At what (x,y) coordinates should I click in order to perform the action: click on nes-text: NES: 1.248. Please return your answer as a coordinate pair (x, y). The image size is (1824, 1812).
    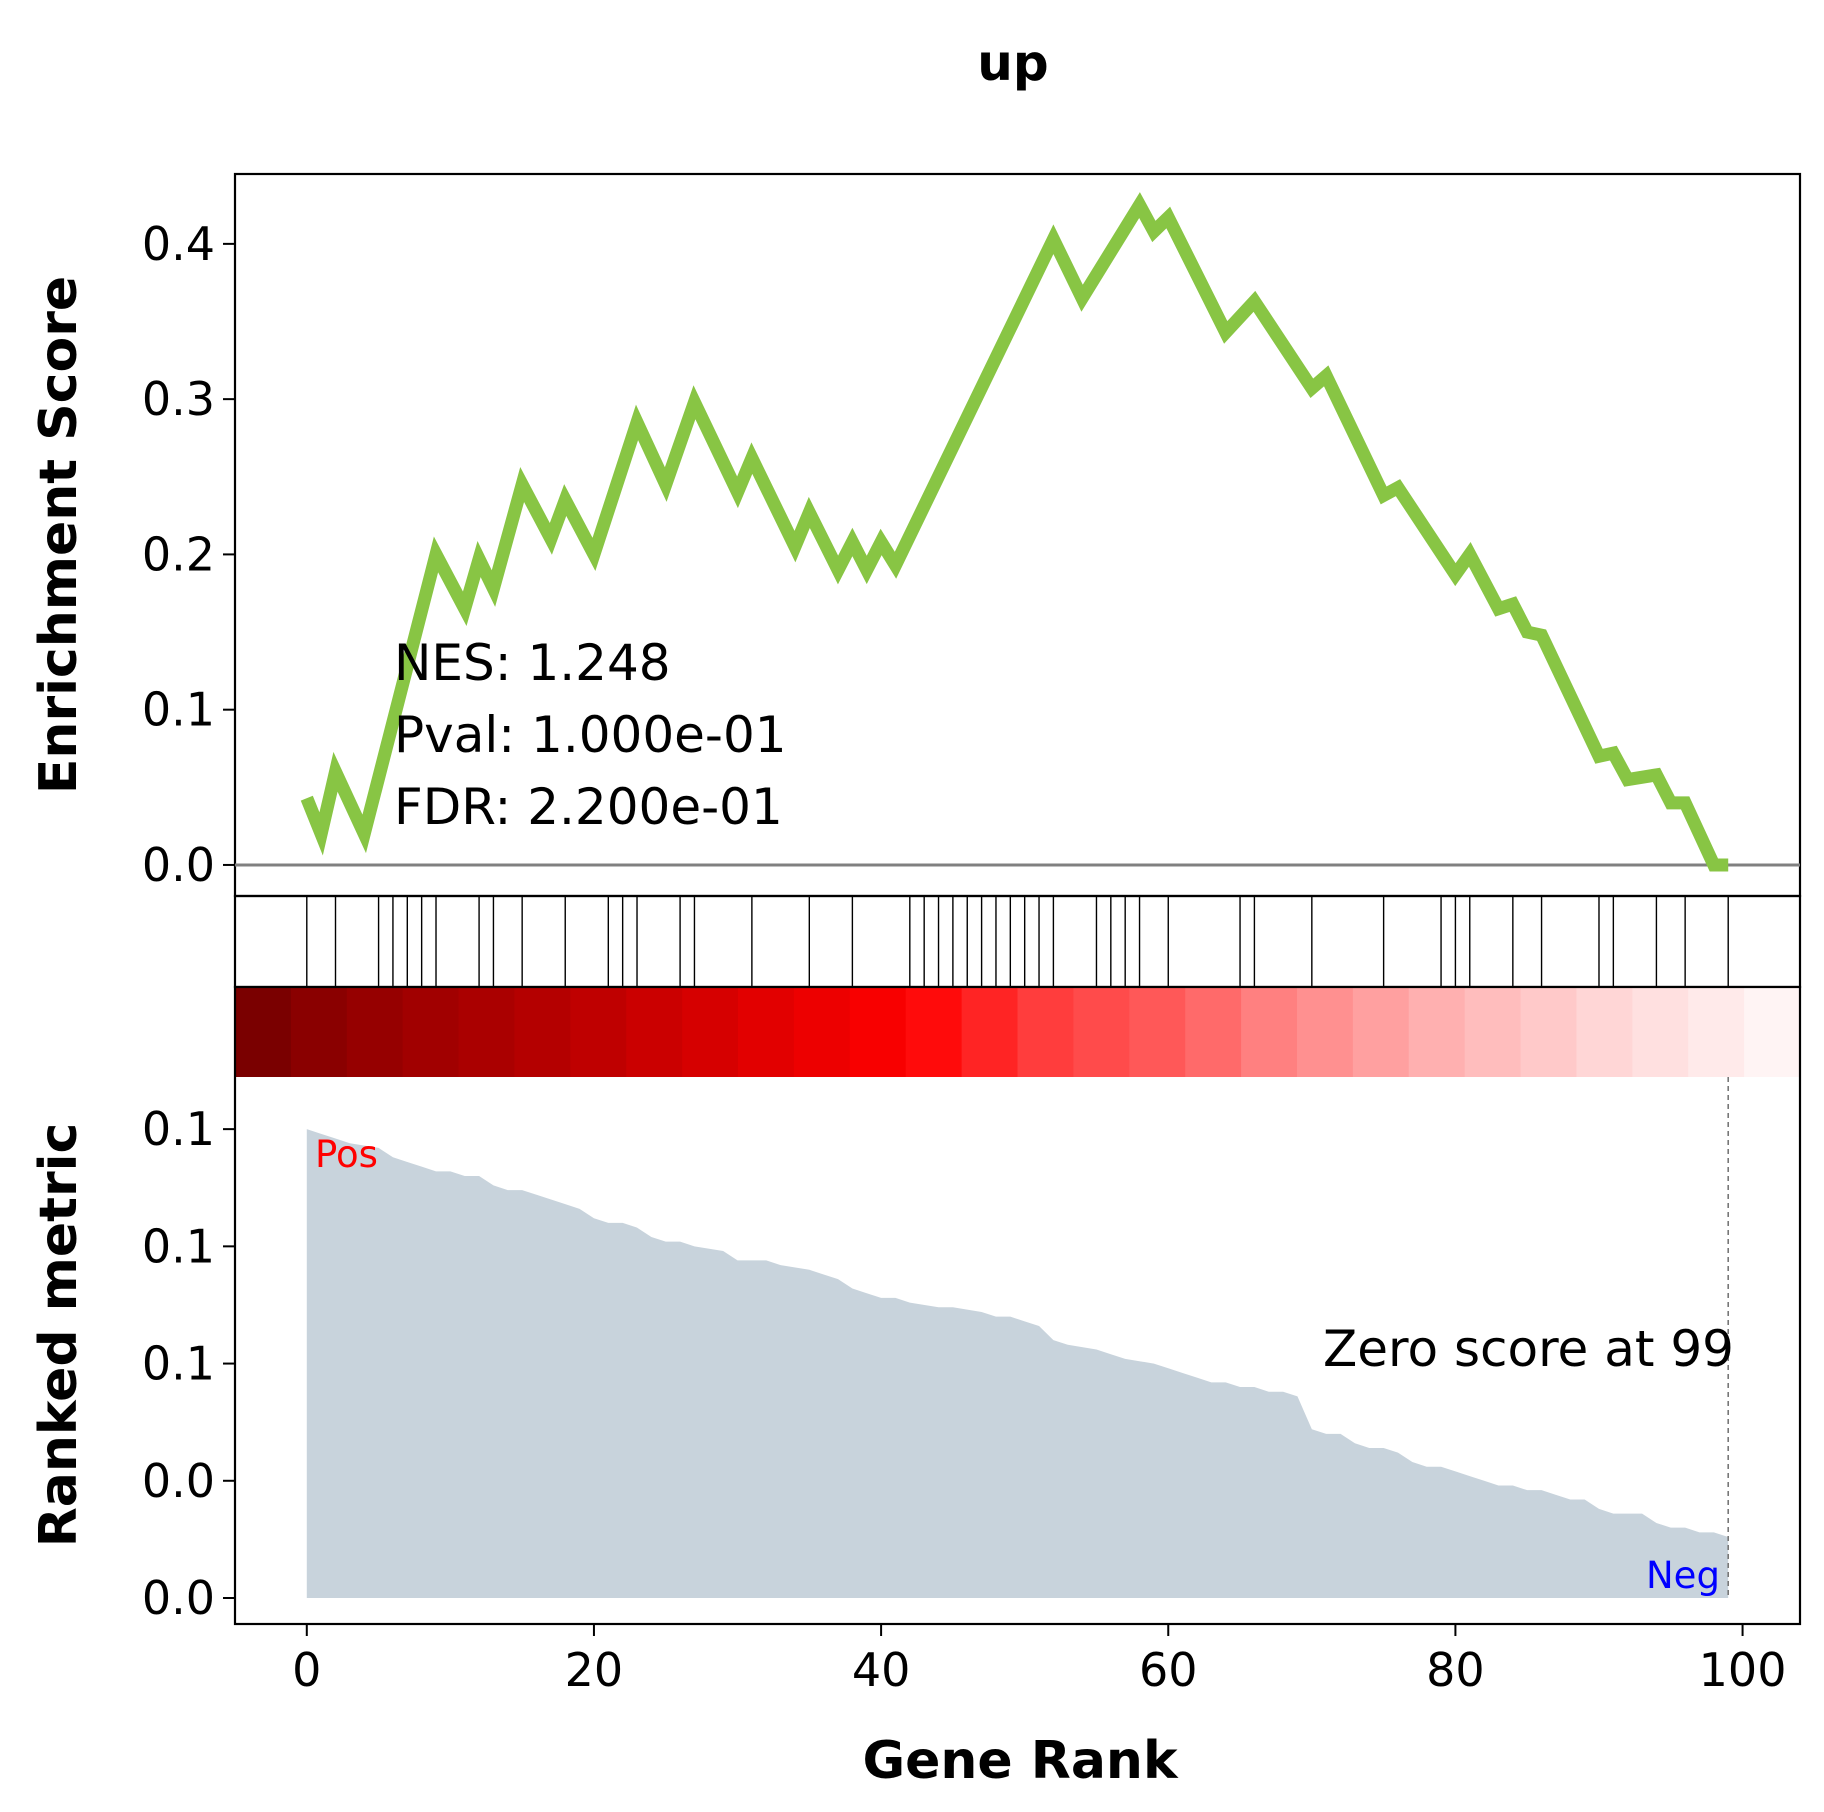
    Looking at the image, I should click on (532, 663).